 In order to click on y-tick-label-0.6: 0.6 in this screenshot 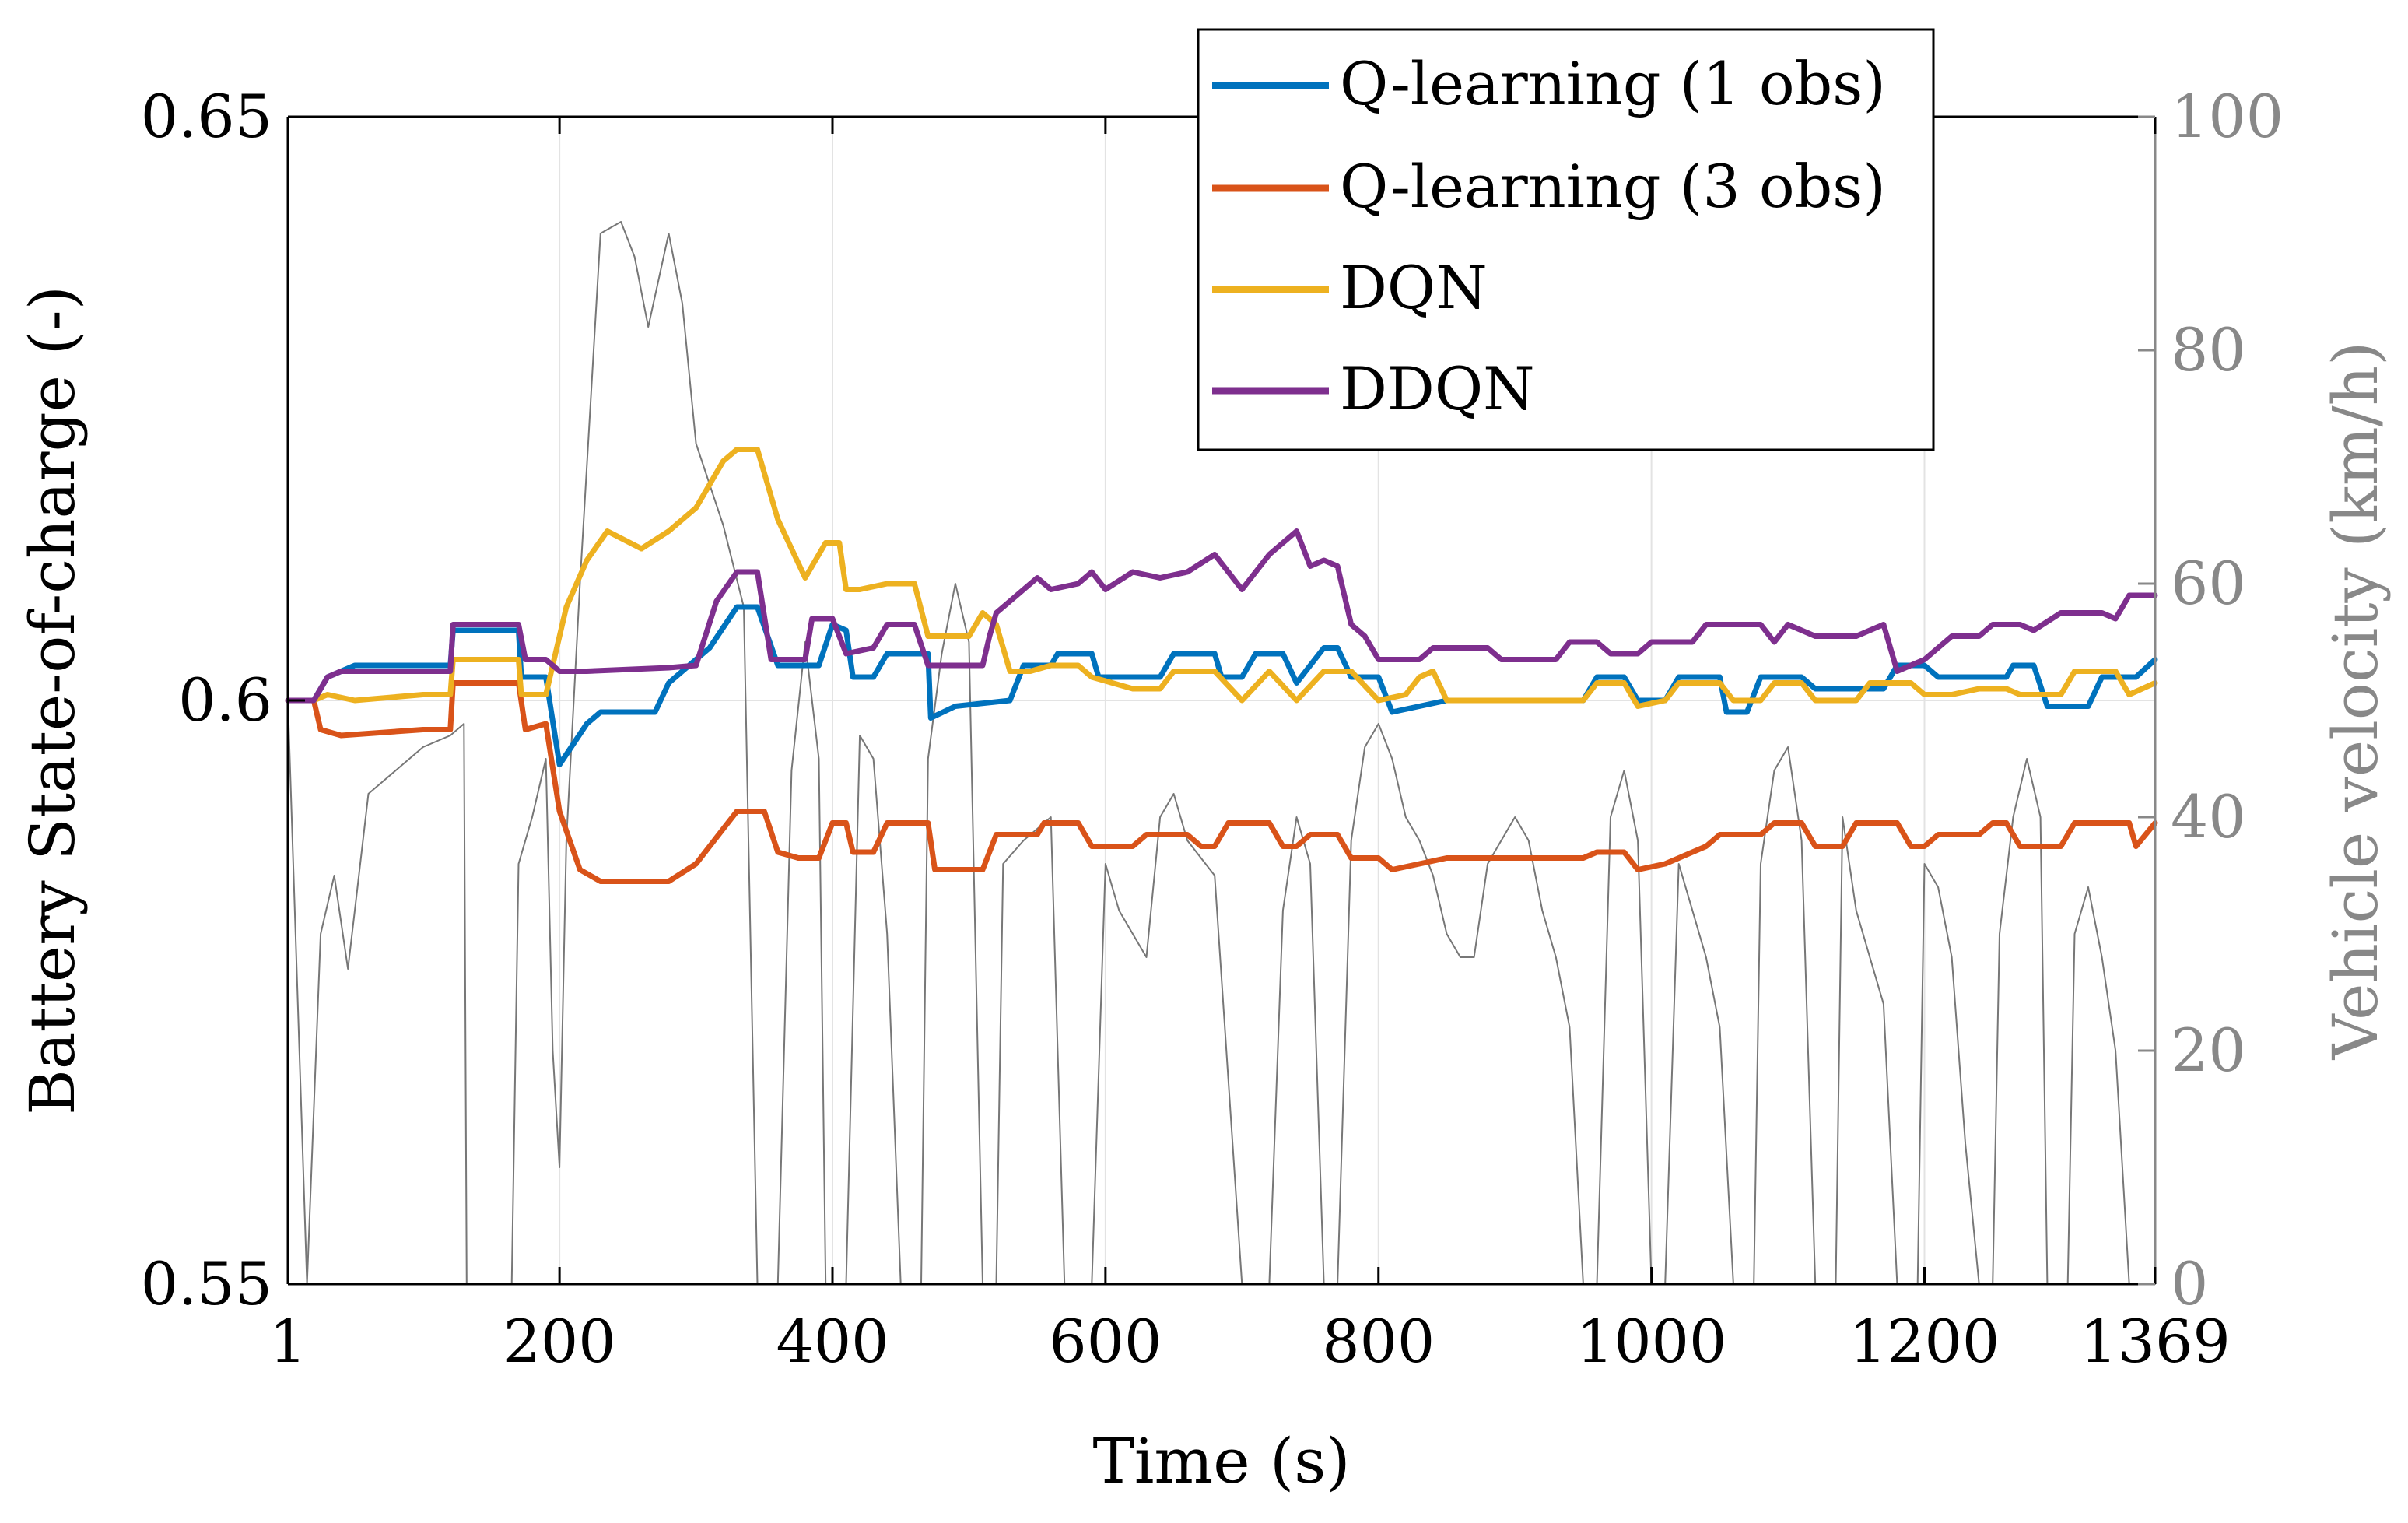, I will do `click(225, 700)`.